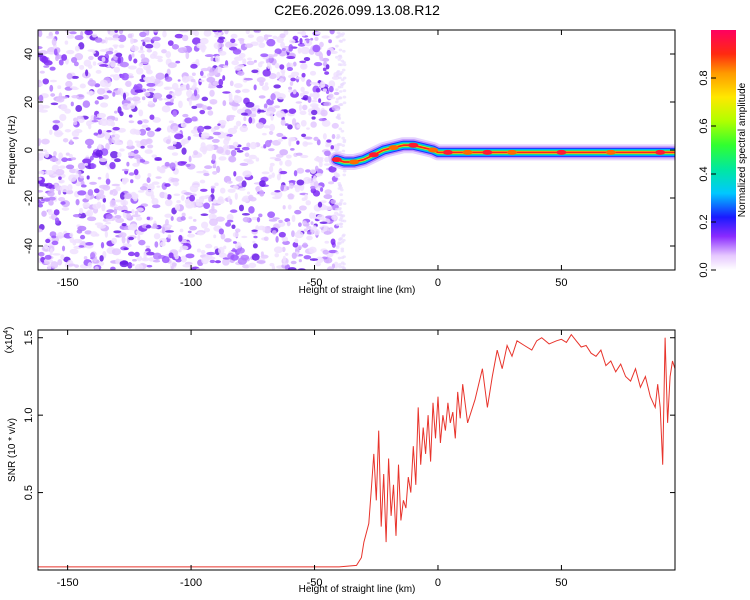 The height and width of the screenshot is (600, 750). I want to click on y-tick-label: -20, so click(29, 198).